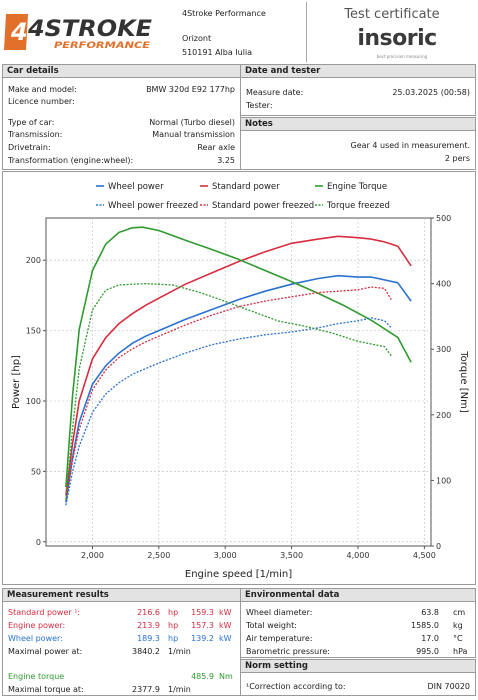  Describe the element at coordinates (457, 158) in the screenshot. I see `notes-line2: 2 pers` at that location.